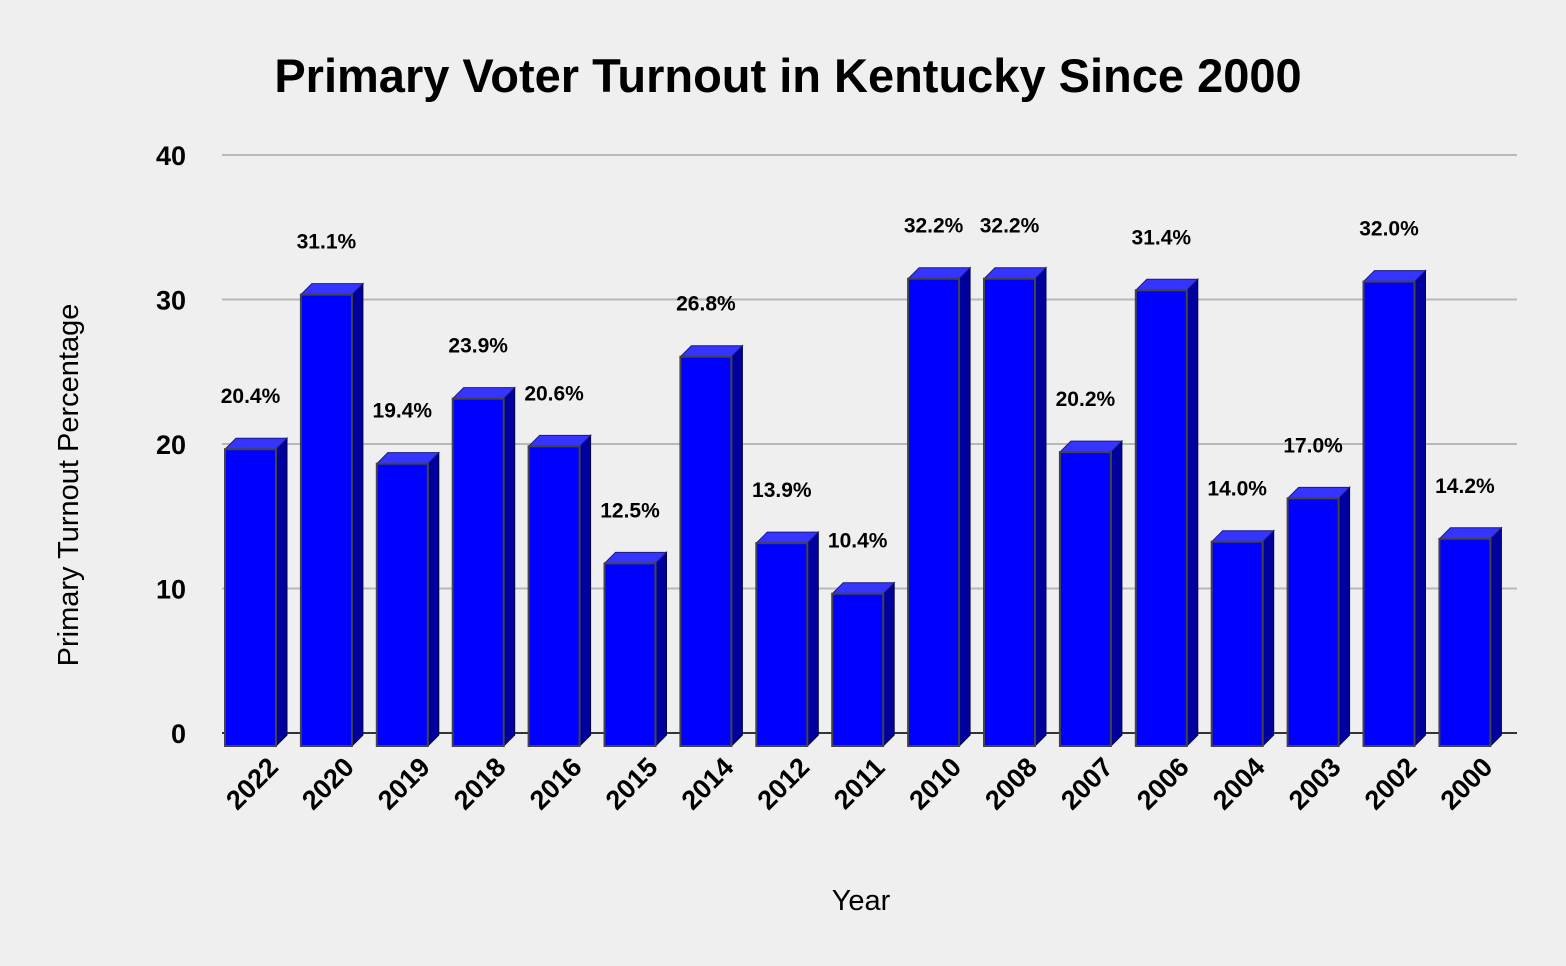 This screenshot has width=1566, height=966. What do you see at coordinates (1467, 784) in the screenshot?
I see `x-tick-label: 2000` at bounding box center [1467, 784].